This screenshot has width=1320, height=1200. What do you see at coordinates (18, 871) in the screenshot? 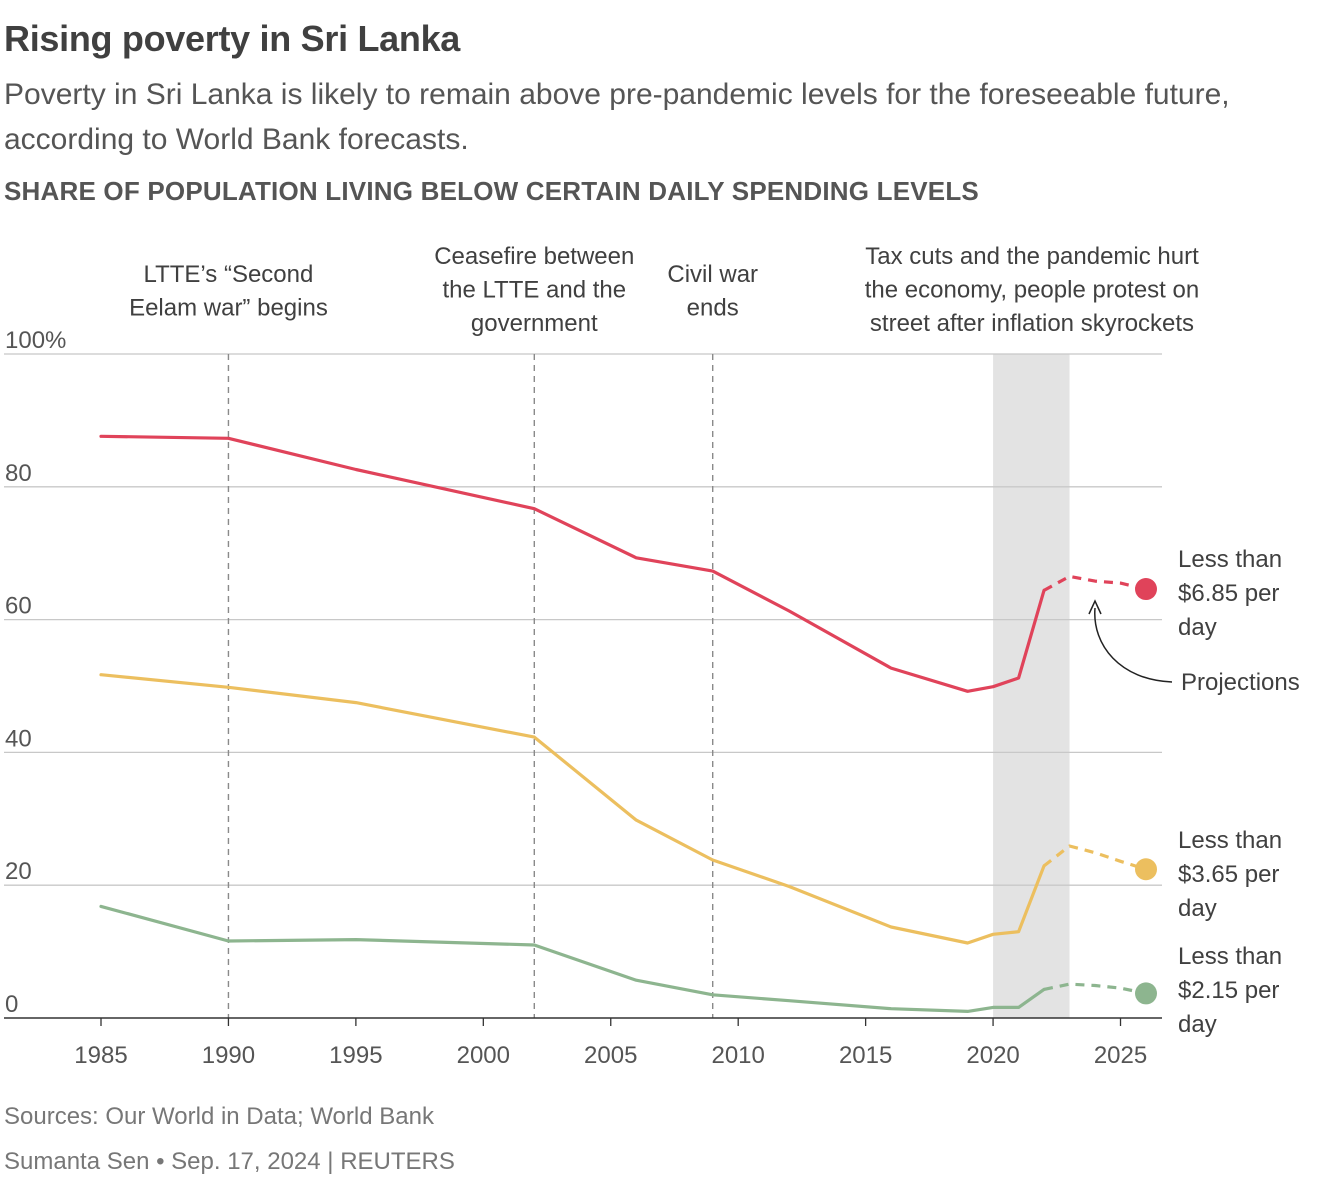
I see `y-tick-label: 20` at bounding box center [18, 871].